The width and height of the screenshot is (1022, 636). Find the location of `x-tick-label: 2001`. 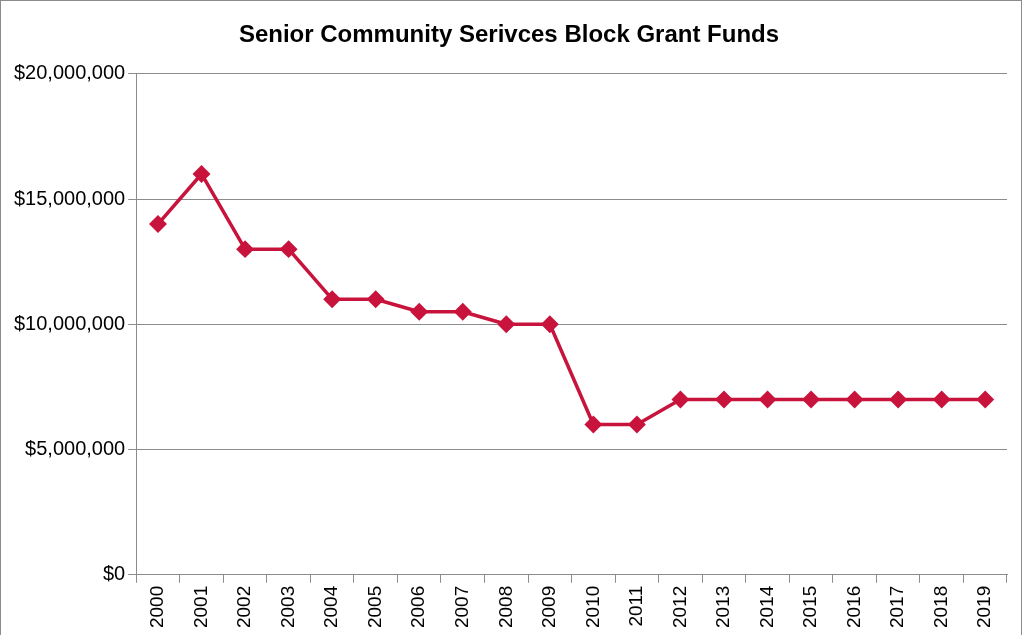

x-tick-label: 2001 is located at coordinates (200, 607).